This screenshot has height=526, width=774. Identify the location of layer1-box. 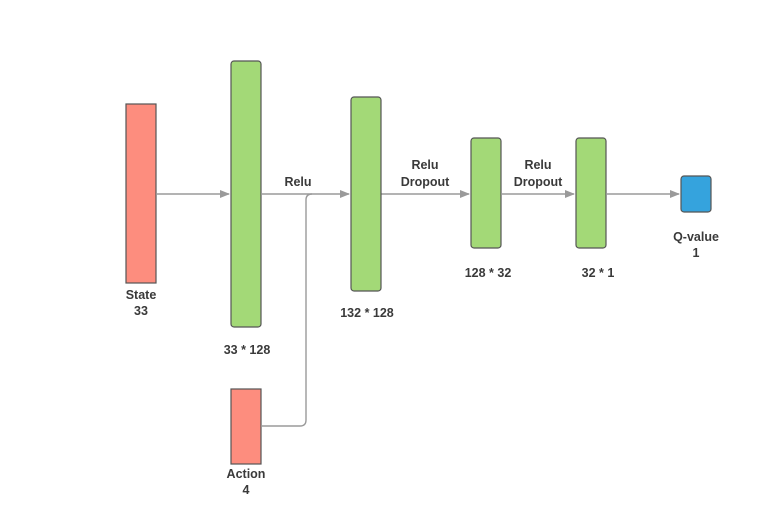
(246, 194).